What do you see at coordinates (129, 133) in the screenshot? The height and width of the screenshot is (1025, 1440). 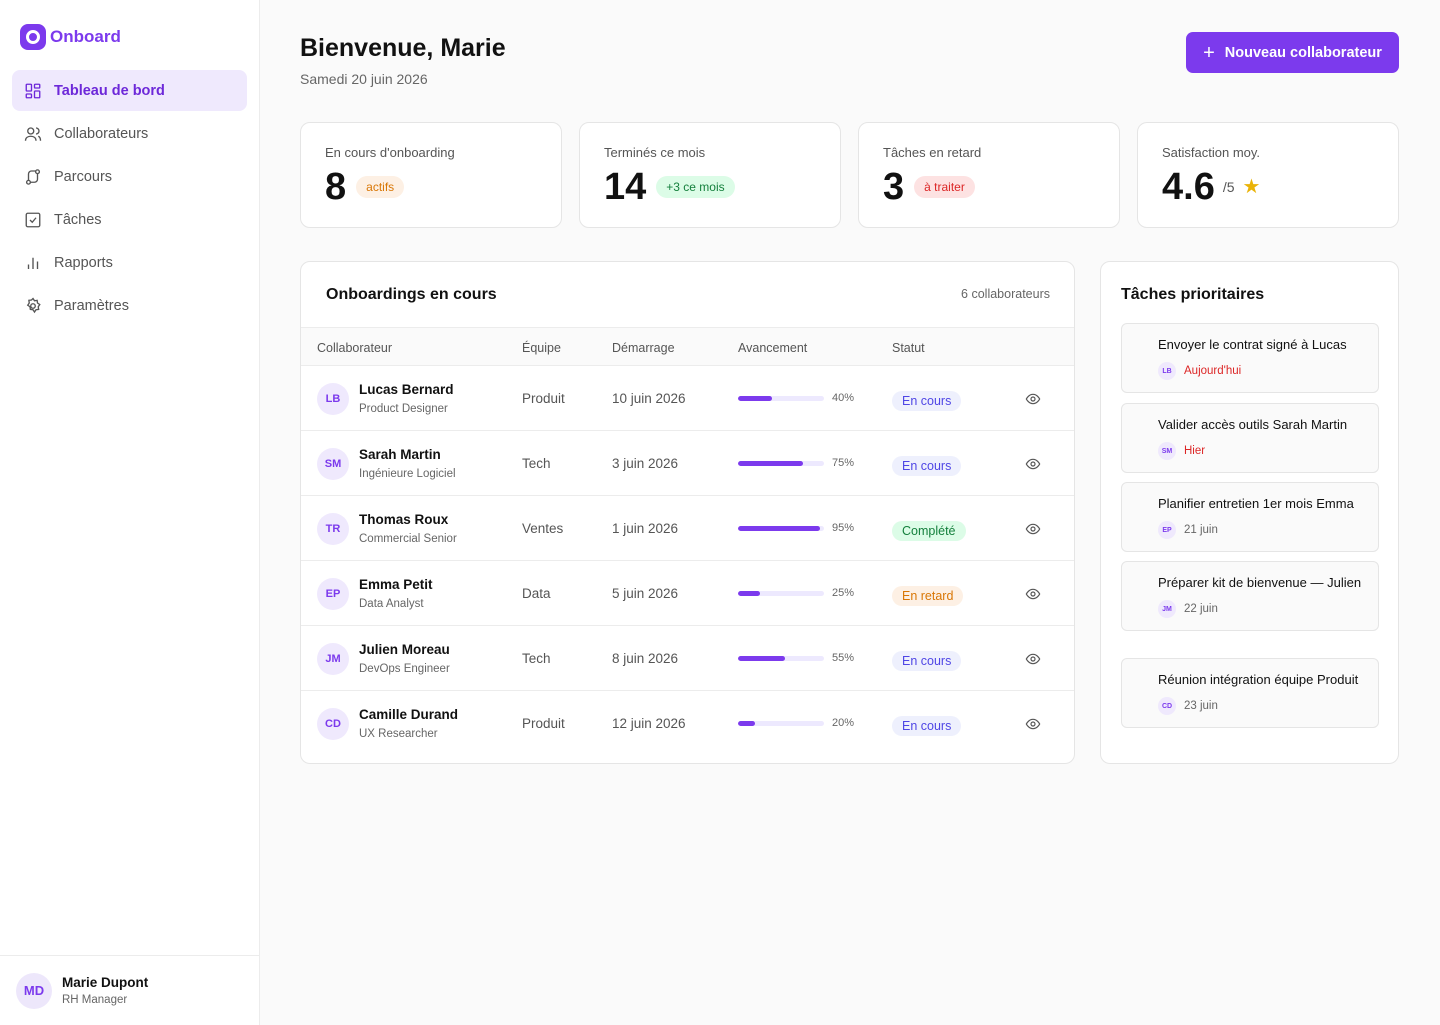 I see `sidebar-item-collaborateurs: Collaborateurs` at bounding box center [129, 133].